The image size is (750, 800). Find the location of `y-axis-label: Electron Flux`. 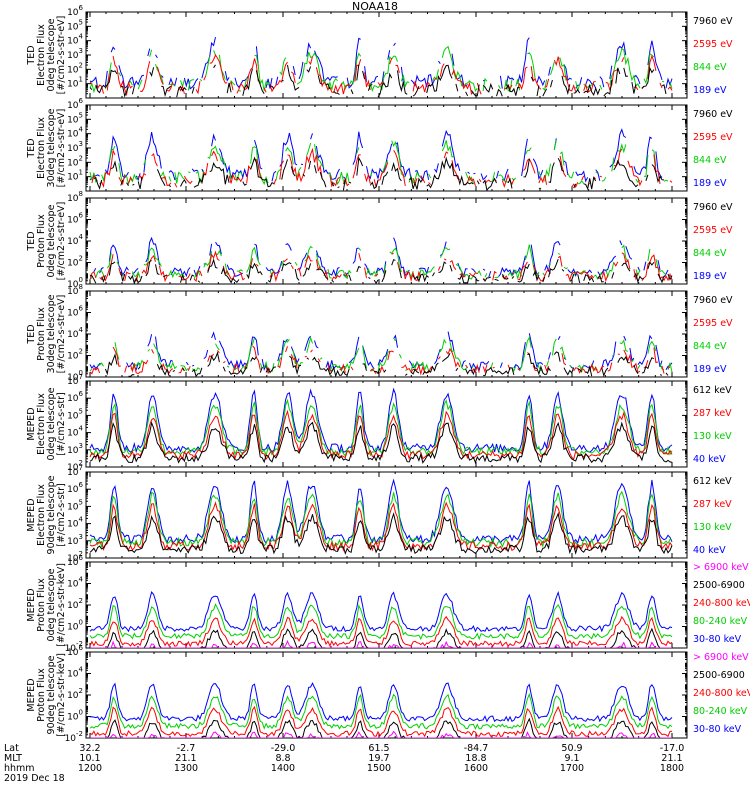

y-axis-label: Electron Flux is located at coordinates (41, 515).